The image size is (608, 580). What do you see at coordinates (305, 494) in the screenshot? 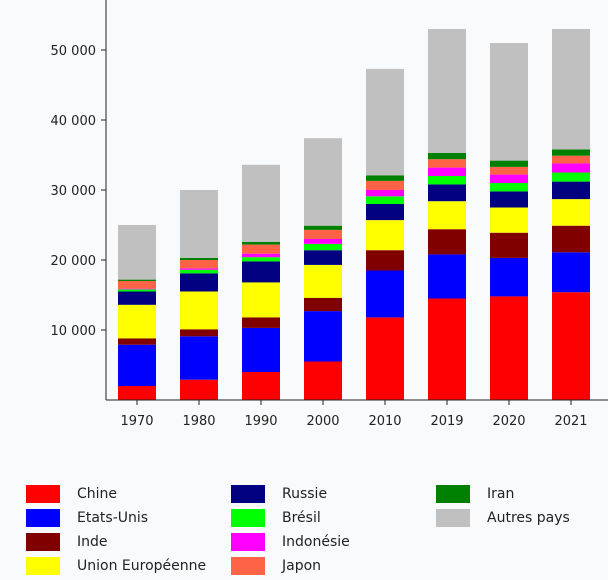
I see `legend-label: Russie` at bounding box center [305, 494].